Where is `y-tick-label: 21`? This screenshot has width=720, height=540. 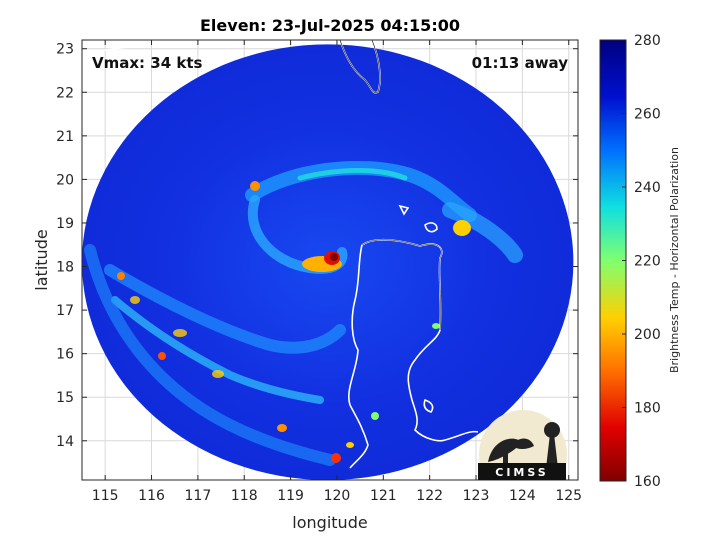 y-tick-label: 21 is located at coordinates (65, 137).